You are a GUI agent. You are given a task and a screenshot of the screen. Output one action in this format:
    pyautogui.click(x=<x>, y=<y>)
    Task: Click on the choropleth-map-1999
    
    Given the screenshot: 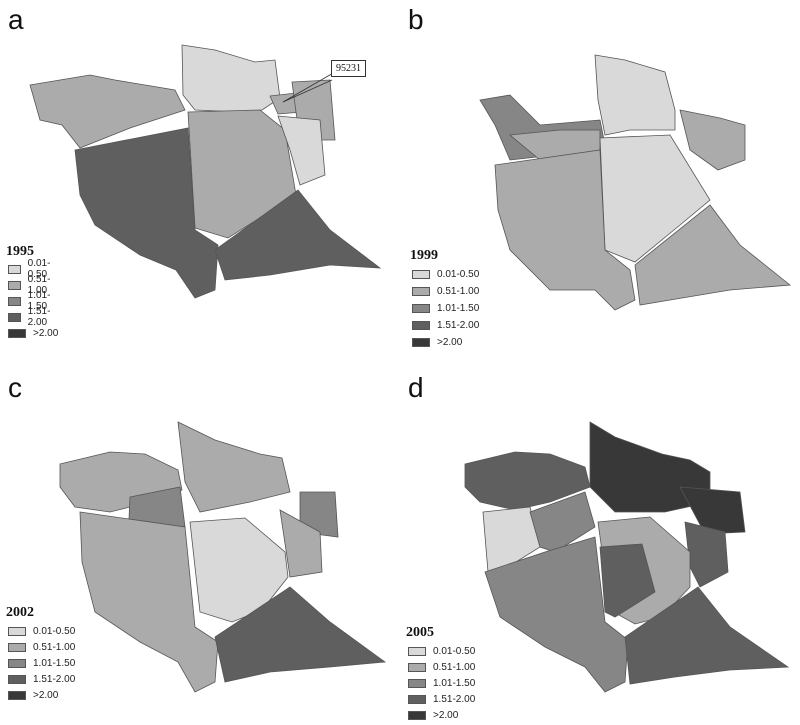 What is the action you would take?
    pyautogui.click(x=635, y=182)
    